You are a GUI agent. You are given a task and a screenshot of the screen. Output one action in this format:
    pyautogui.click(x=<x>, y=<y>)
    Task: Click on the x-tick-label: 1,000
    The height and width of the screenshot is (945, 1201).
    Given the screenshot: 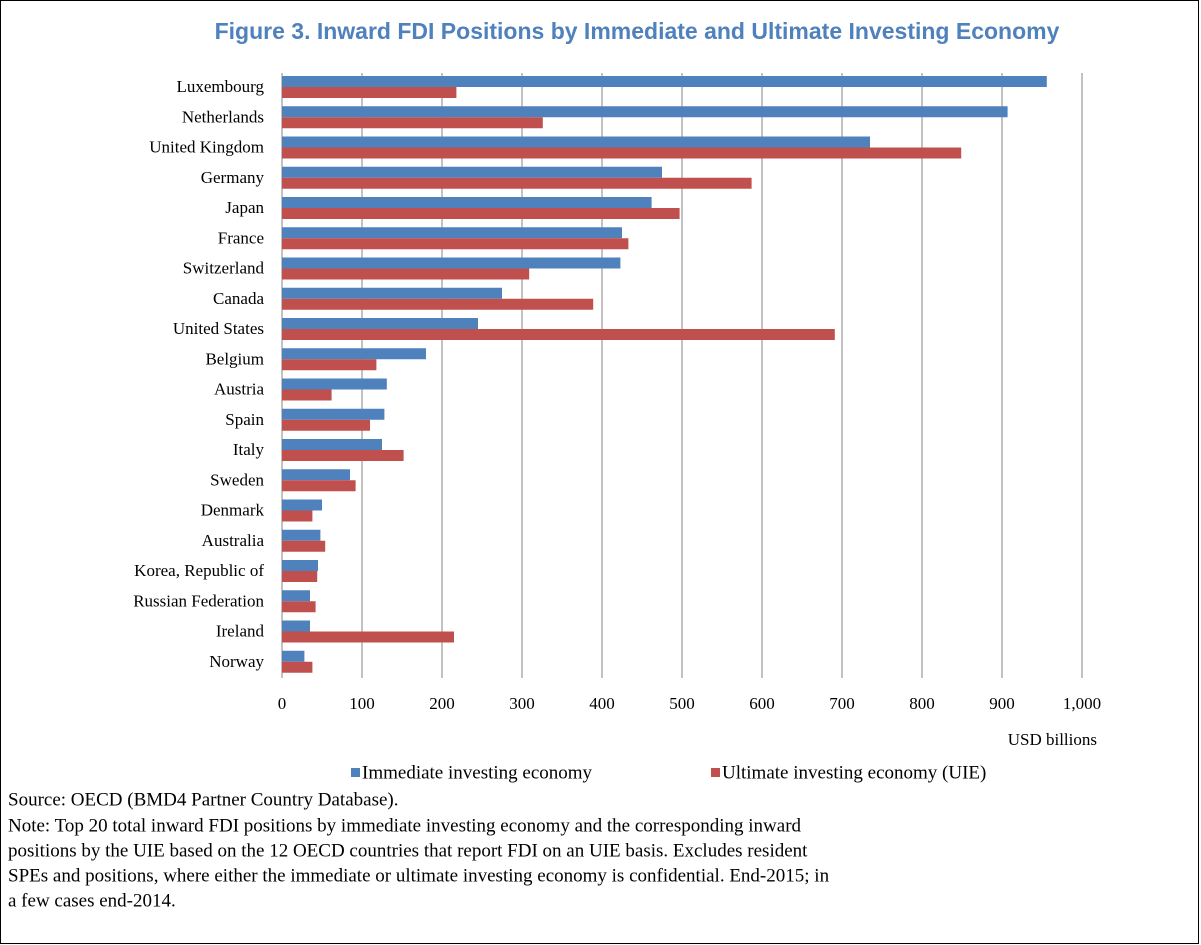 What is the action you would take?
    pyautogui.click(x=1082, y=703)
    